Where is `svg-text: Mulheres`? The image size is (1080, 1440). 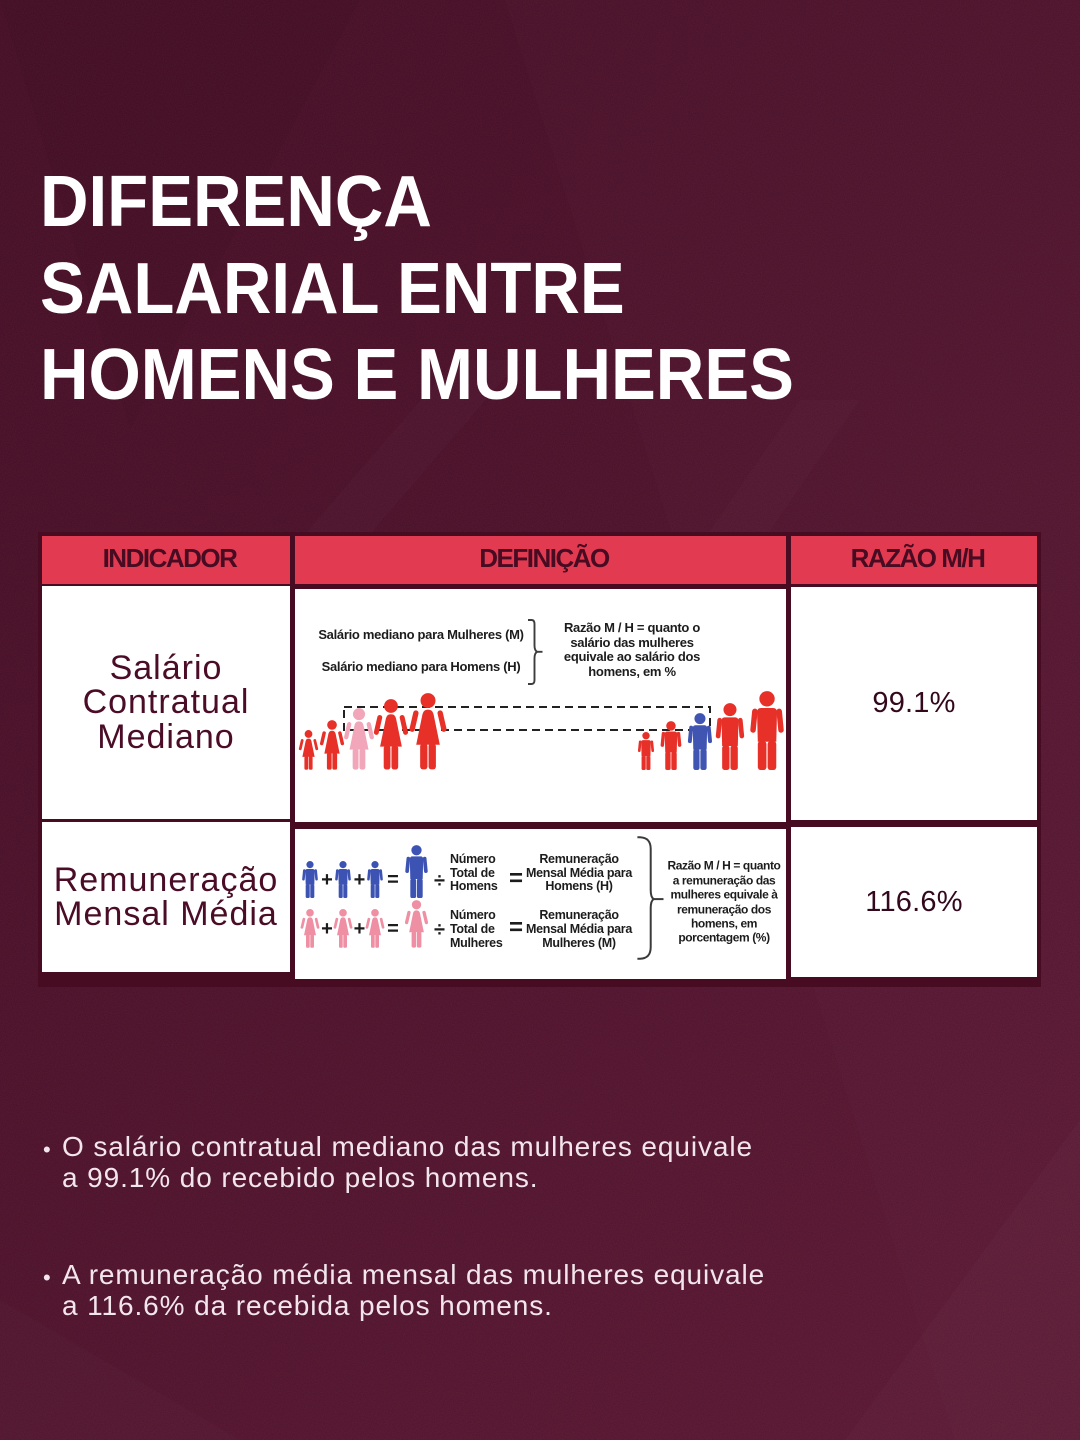
svg-text: Mulheres is located at coordinates (476, 943).